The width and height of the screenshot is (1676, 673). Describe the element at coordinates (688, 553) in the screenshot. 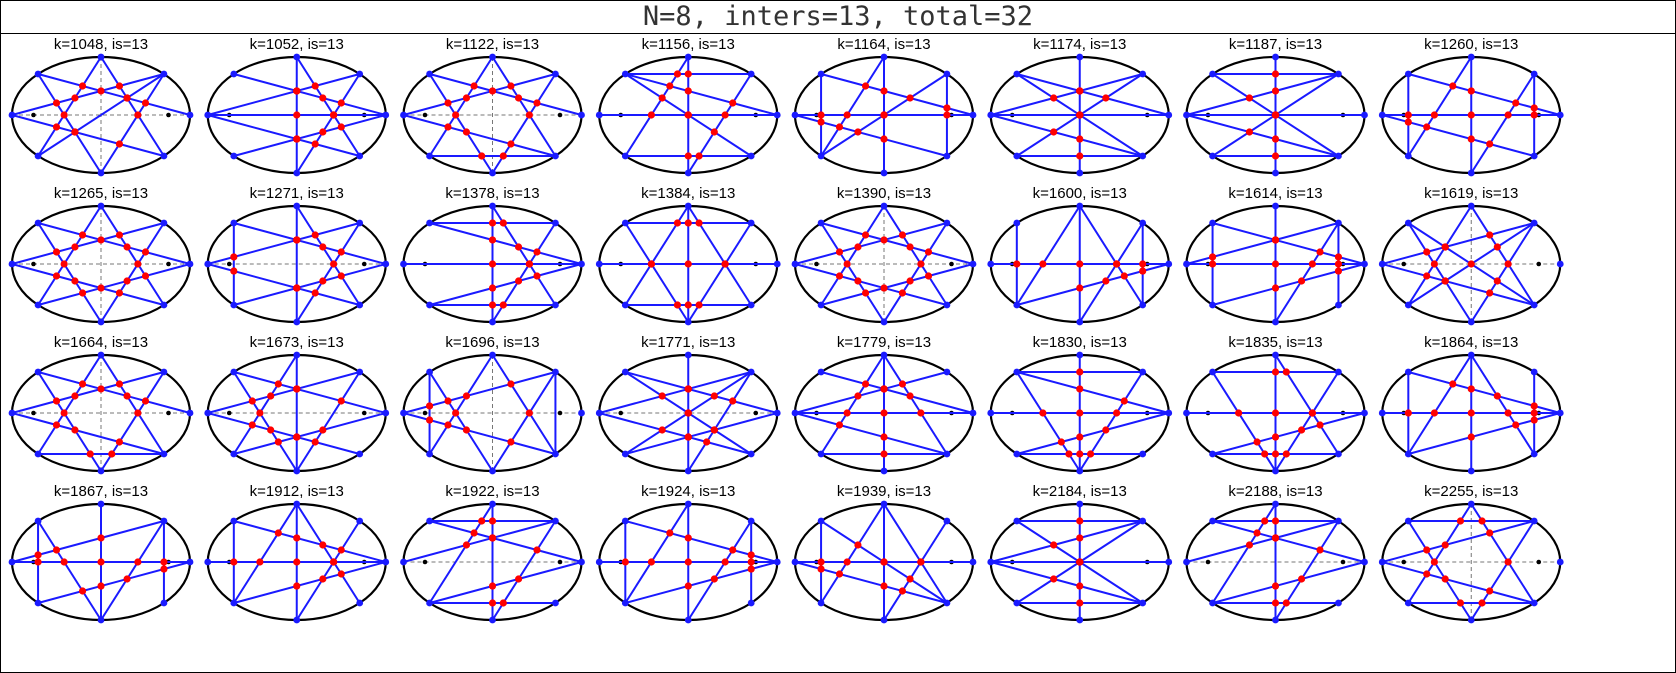

I see `diagram-panel: k=1924, is=13` at that location.